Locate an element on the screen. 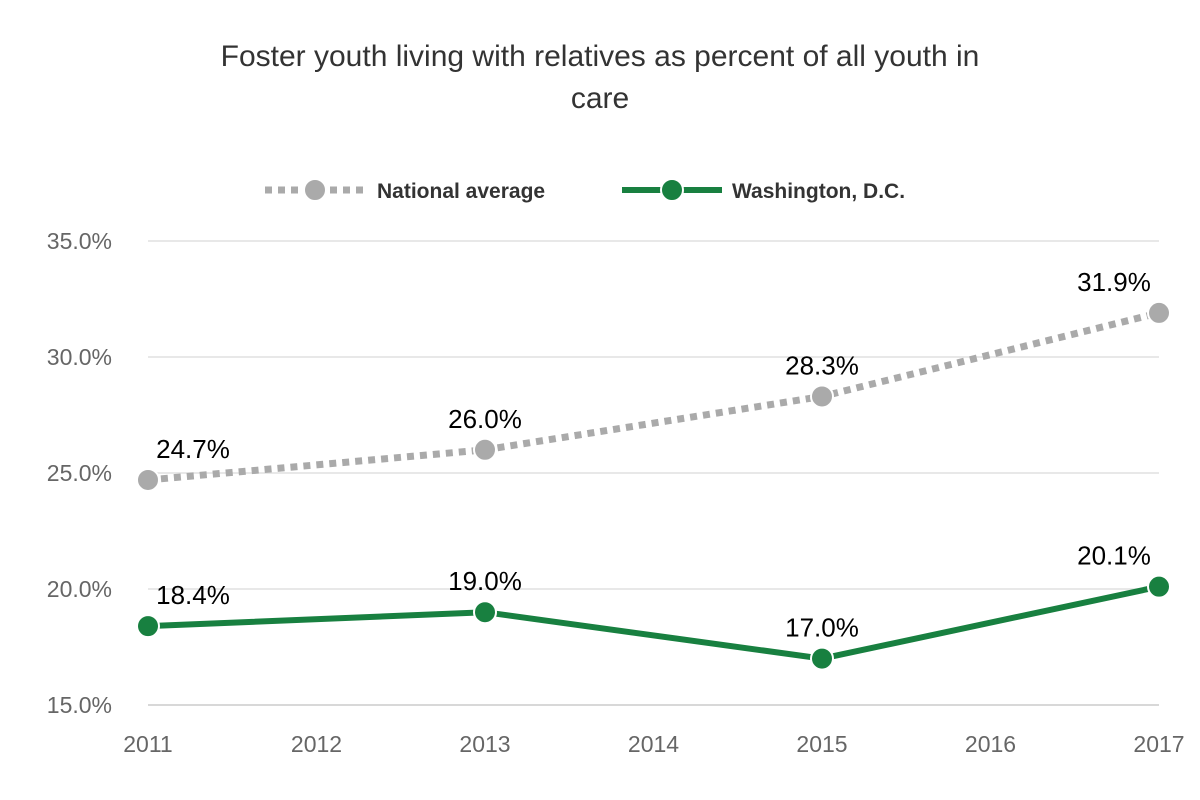  x-tick-label: 2012 is located at coordinates (316, 744).